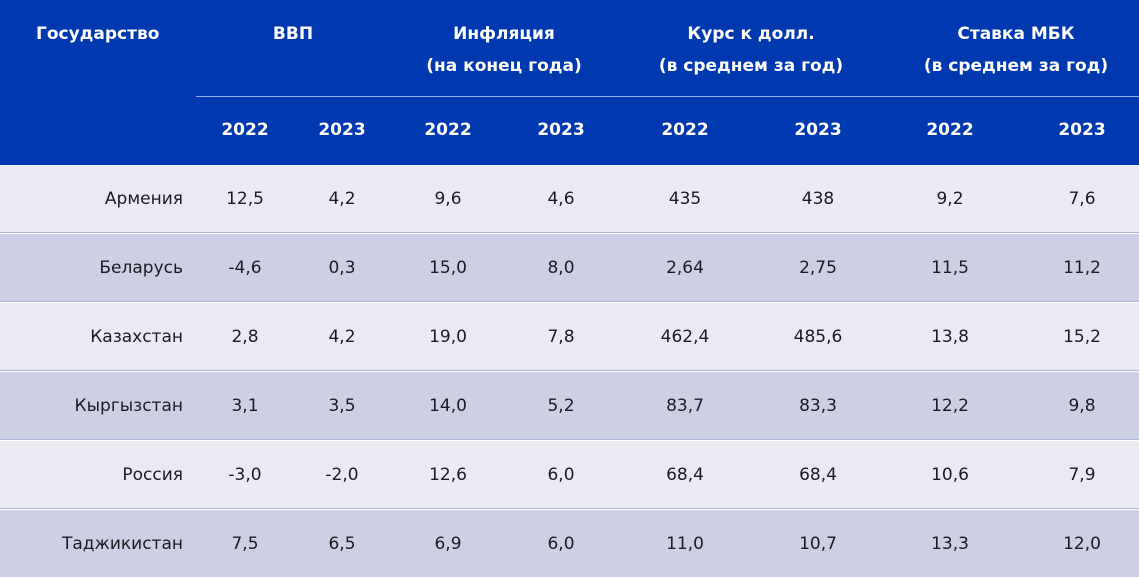 The height and width of the screenshot is (577, 1139). Describe the element at coordinates (448, 268) in the screenshot. I see `value-inflation-2022: 15,0` at that location.